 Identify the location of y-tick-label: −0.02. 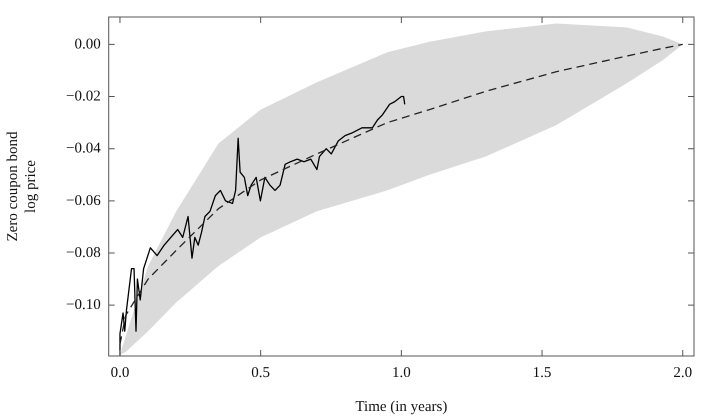
(83, 96).